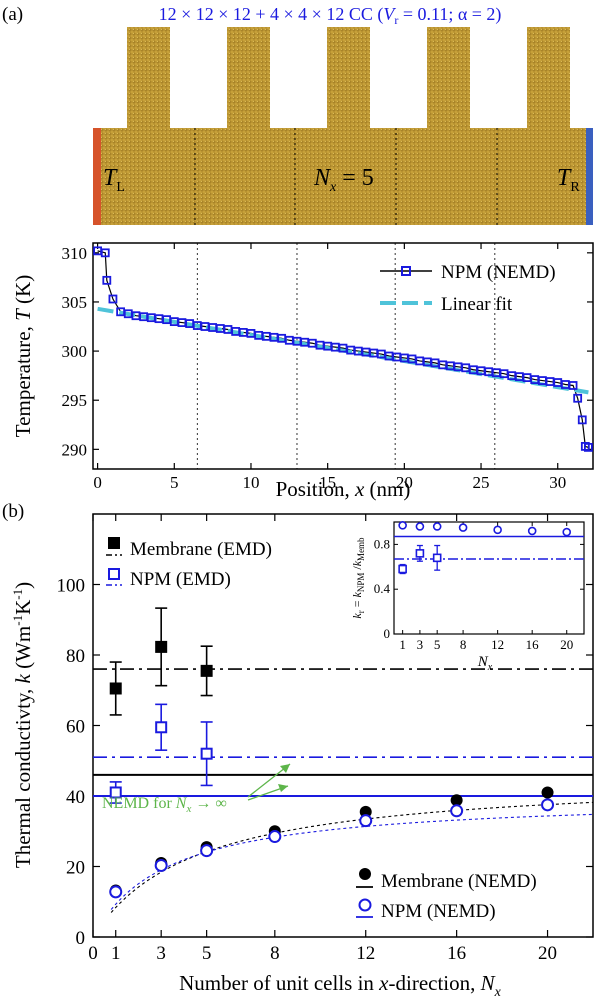 The width and height of the screenshot is (595, 1008). I want to click on y-tick-label: 305, so click(75, 302).